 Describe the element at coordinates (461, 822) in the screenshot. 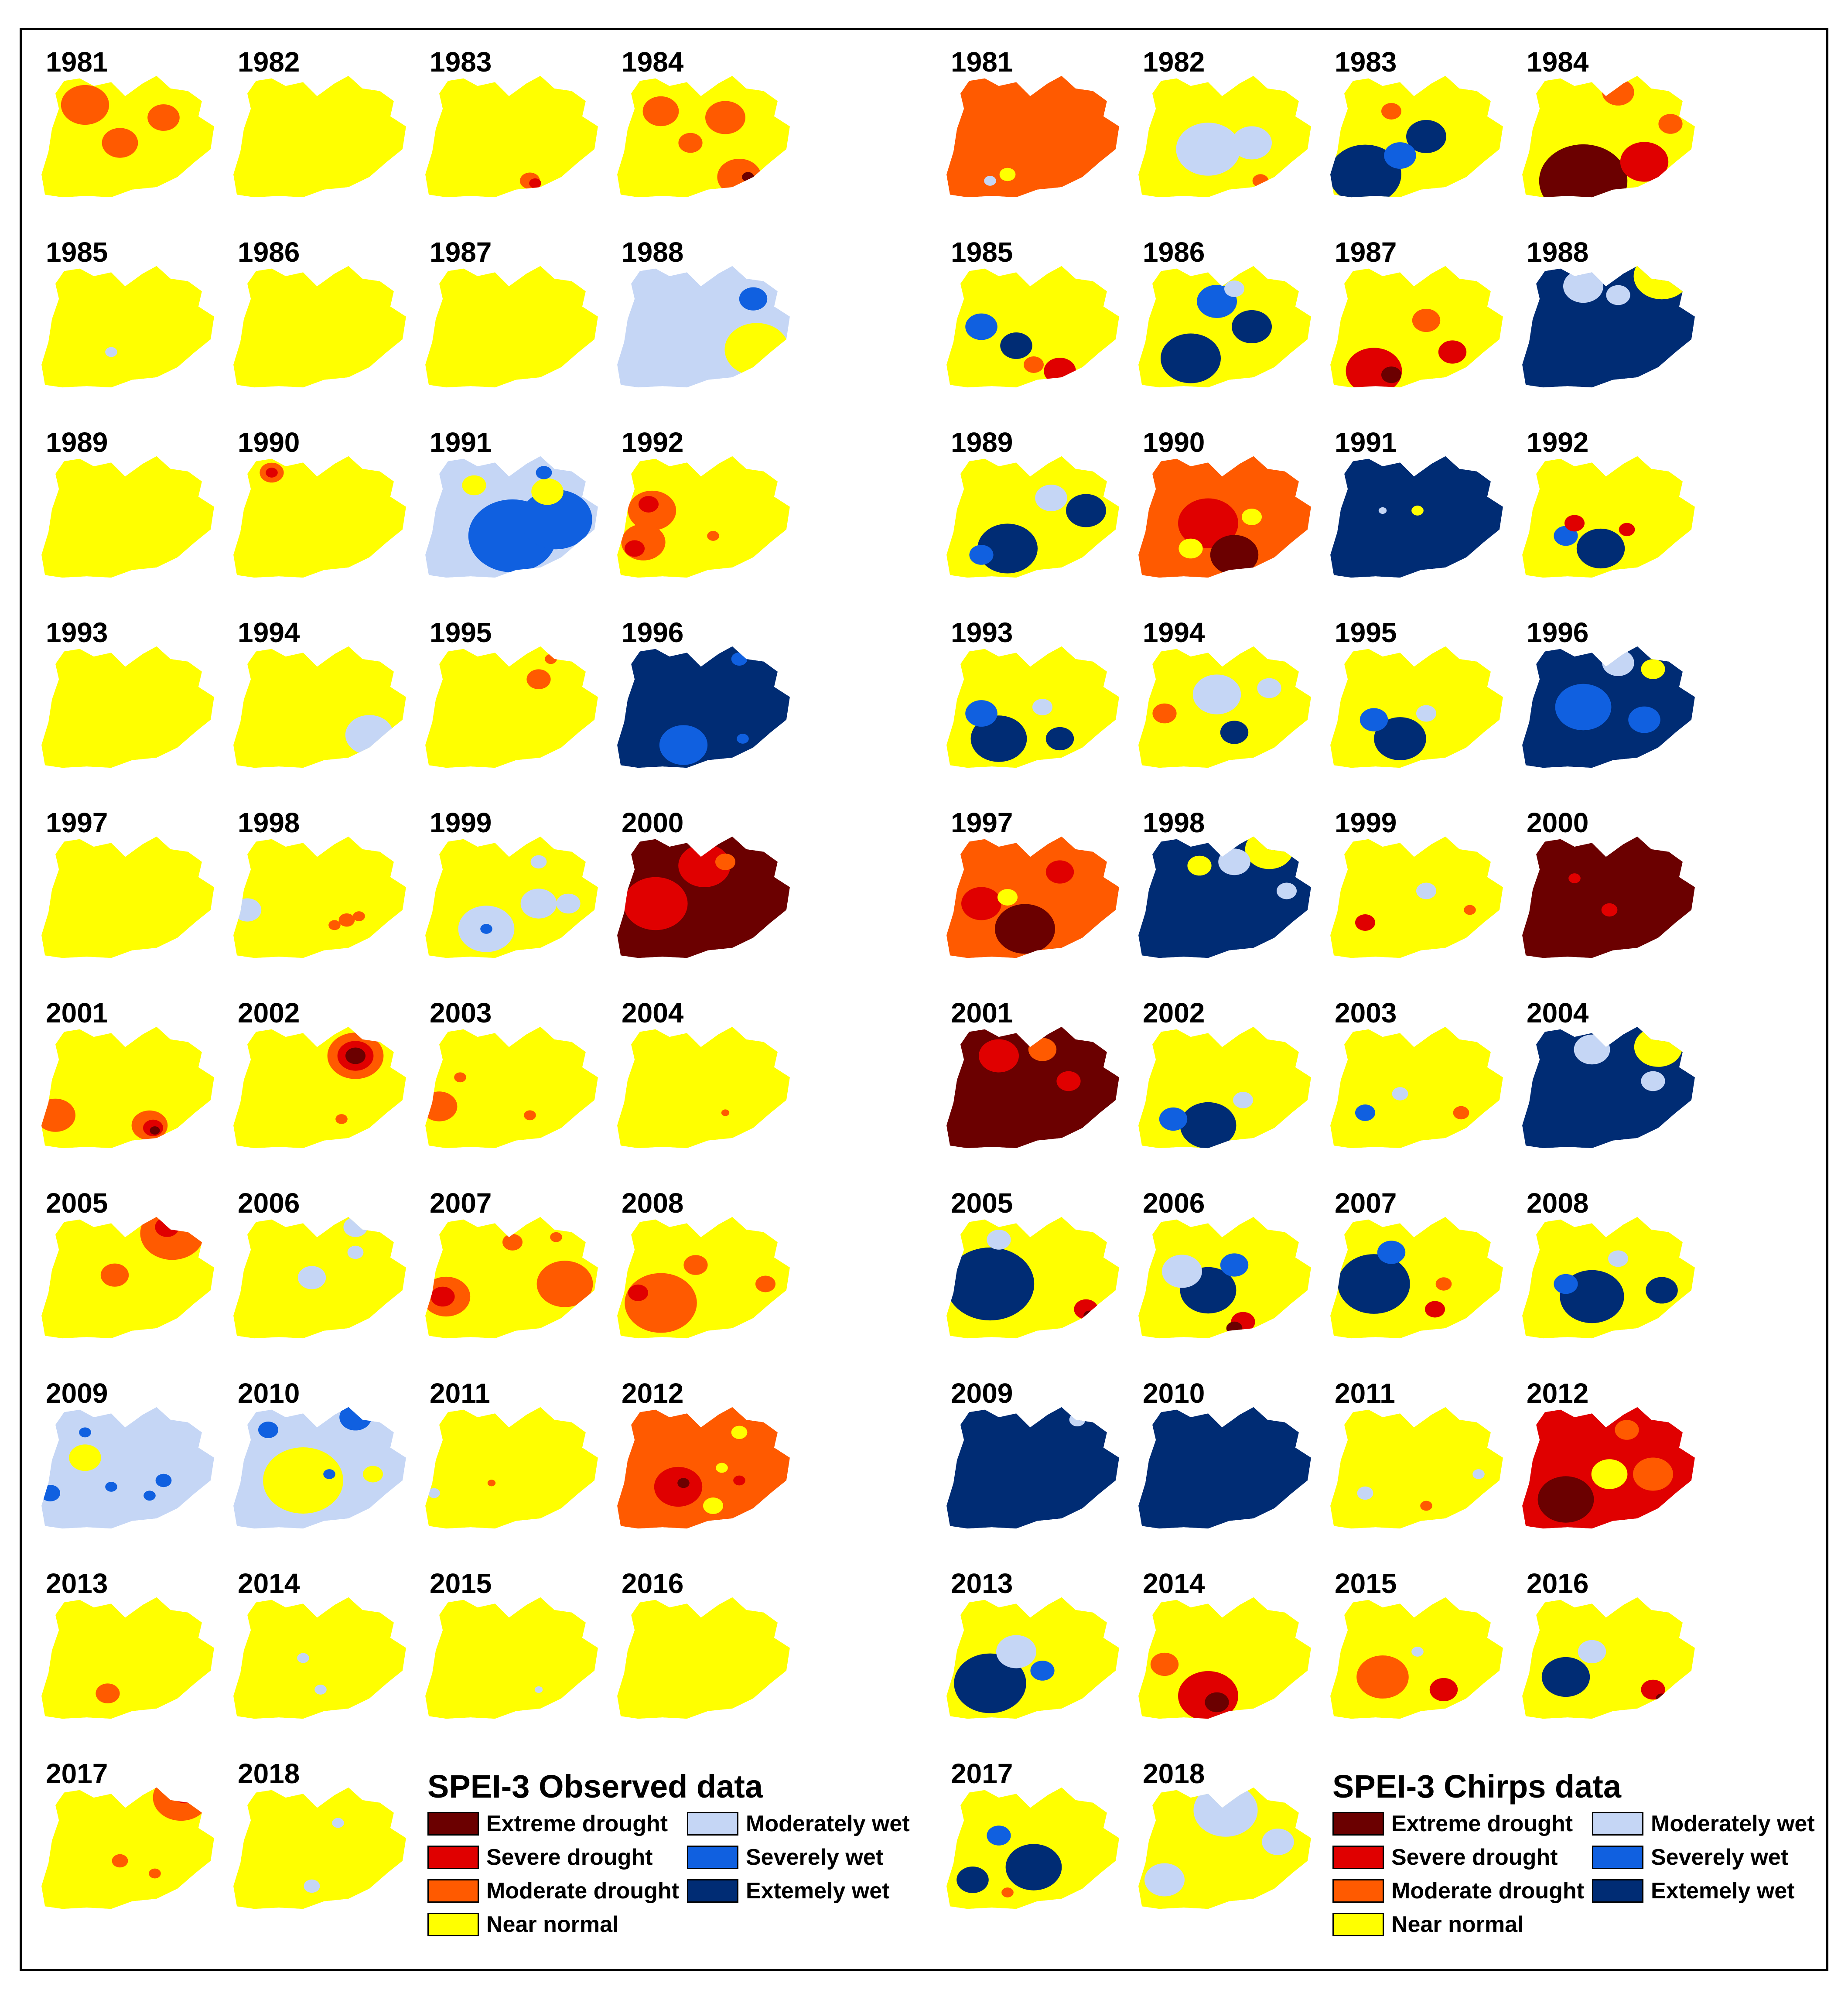

I see `year-label: 1999` at that location.